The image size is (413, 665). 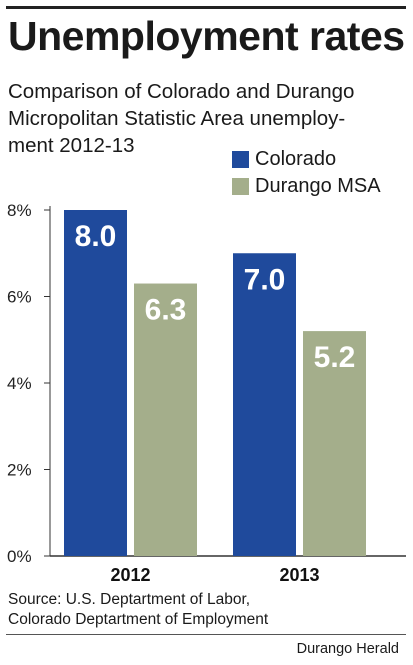 What do you see at coordinates (265, 279) in the screenshot?
I see `bar-value-label: 7.0` at bounding box center [265, 279].